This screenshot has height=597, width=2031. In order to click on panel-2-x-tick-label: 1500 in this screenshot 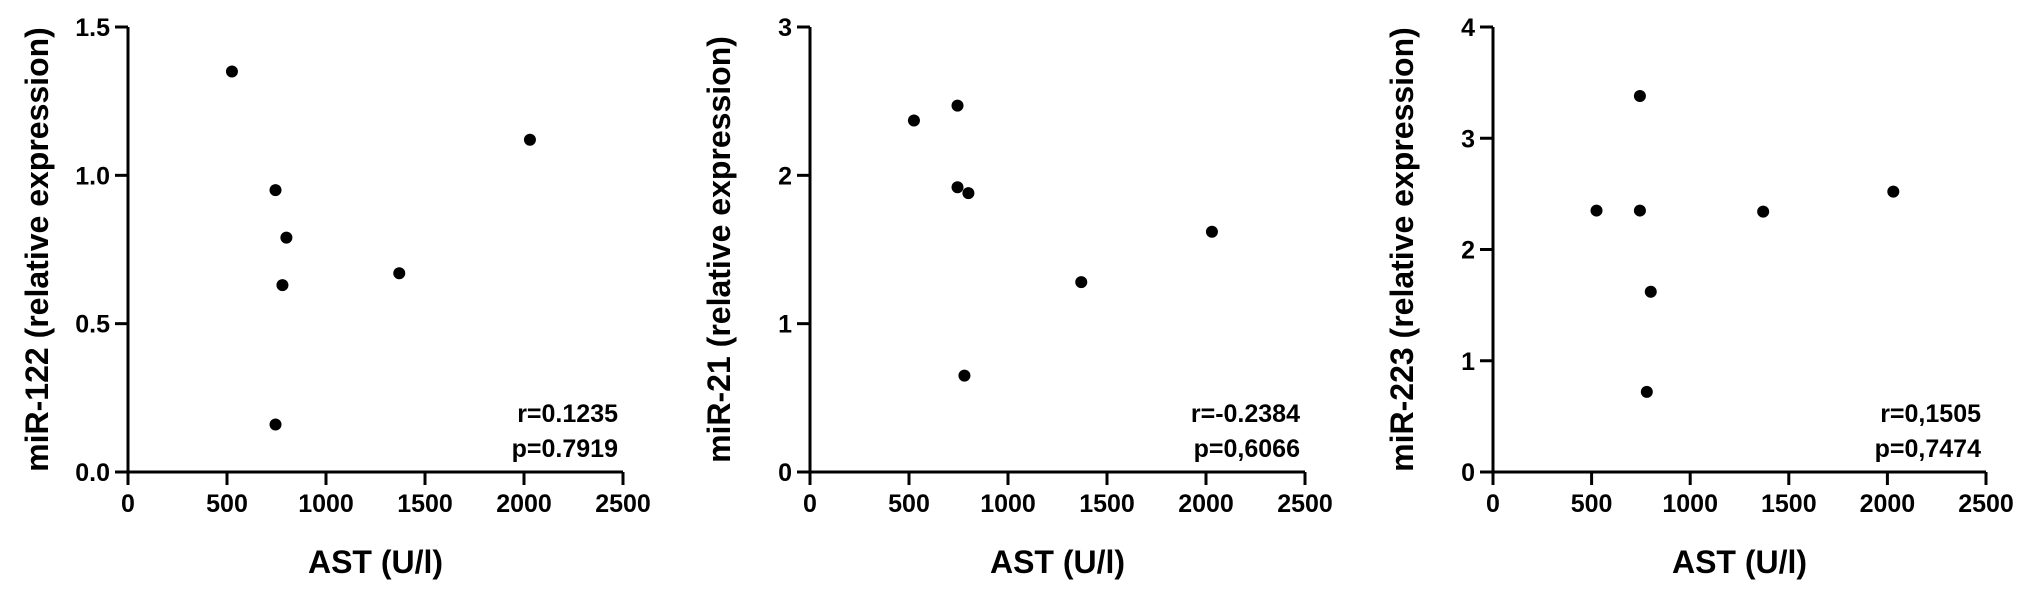, I will do `click(1107, 504)`.